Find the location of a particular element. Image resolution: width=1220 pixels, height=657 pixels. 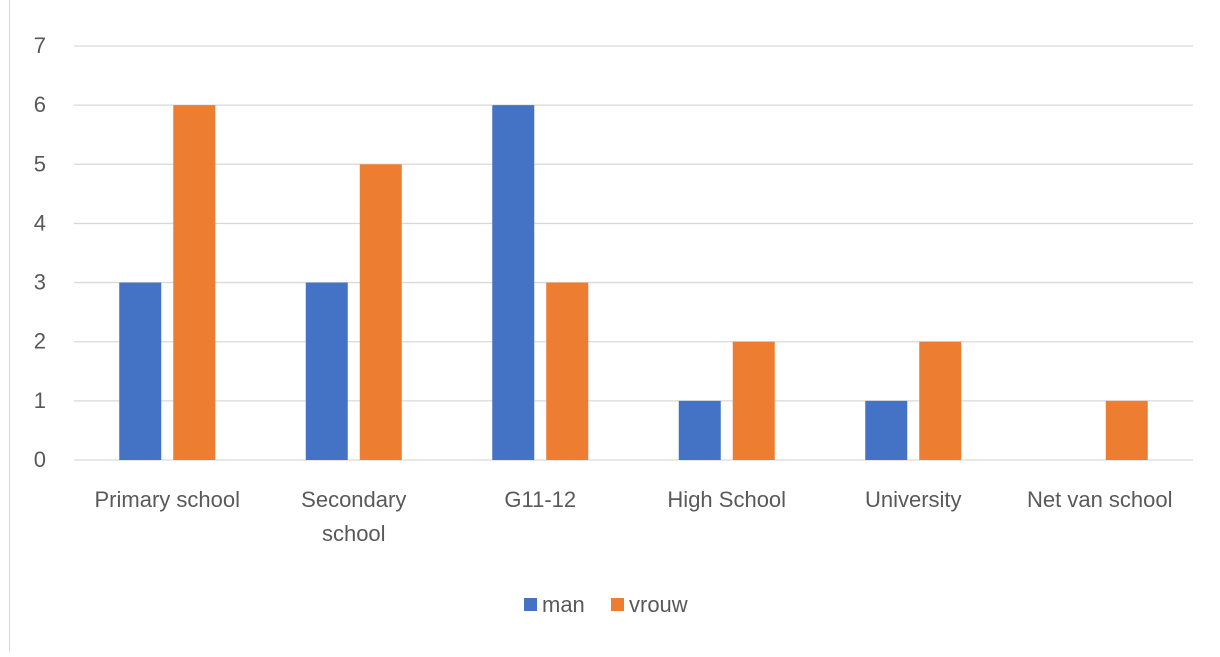

legend: man vrouw is located at coordinates (606, 604).